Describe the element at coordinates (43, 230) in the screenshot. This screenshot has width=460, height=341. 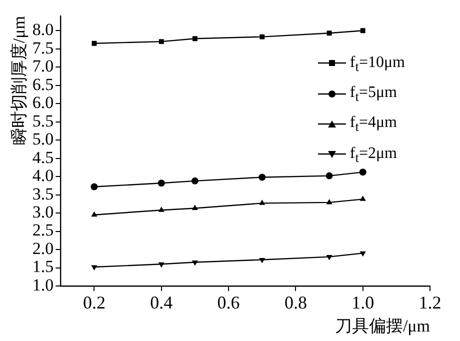
I see `y-tick-label: 2.5` at that location.